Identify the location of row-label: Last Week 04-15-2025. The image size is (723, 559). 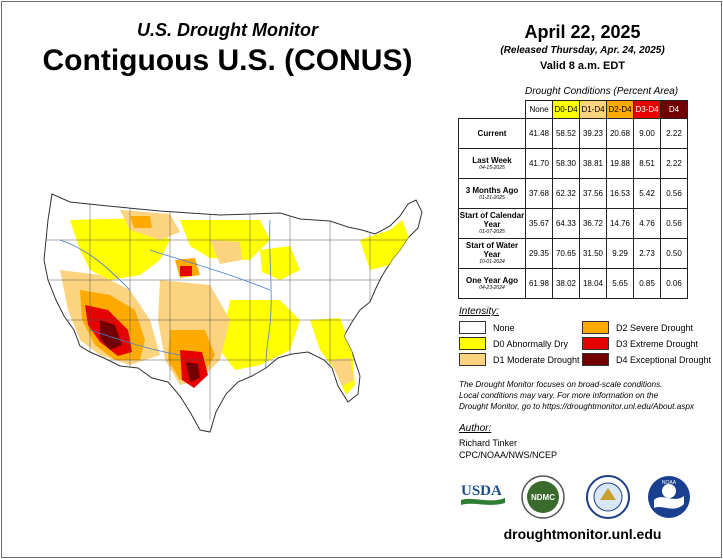
(492, 163).